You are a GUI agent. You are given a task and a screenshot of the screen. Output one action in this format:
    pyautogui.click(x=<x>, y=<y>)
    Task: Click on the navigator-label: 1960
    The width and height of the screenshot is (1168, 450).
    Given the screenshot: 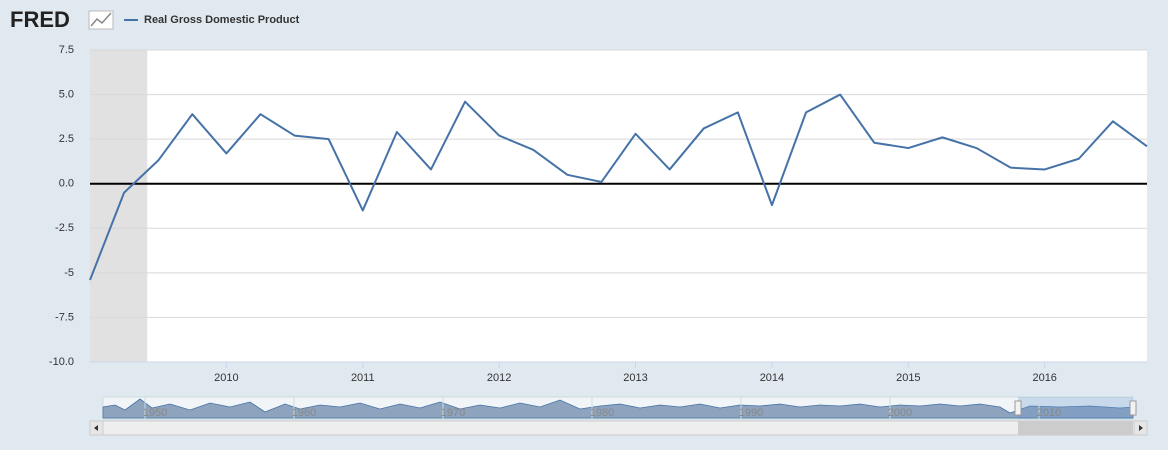 What is the action you would take?
    pyautogui.click(x=304, y=413)
    